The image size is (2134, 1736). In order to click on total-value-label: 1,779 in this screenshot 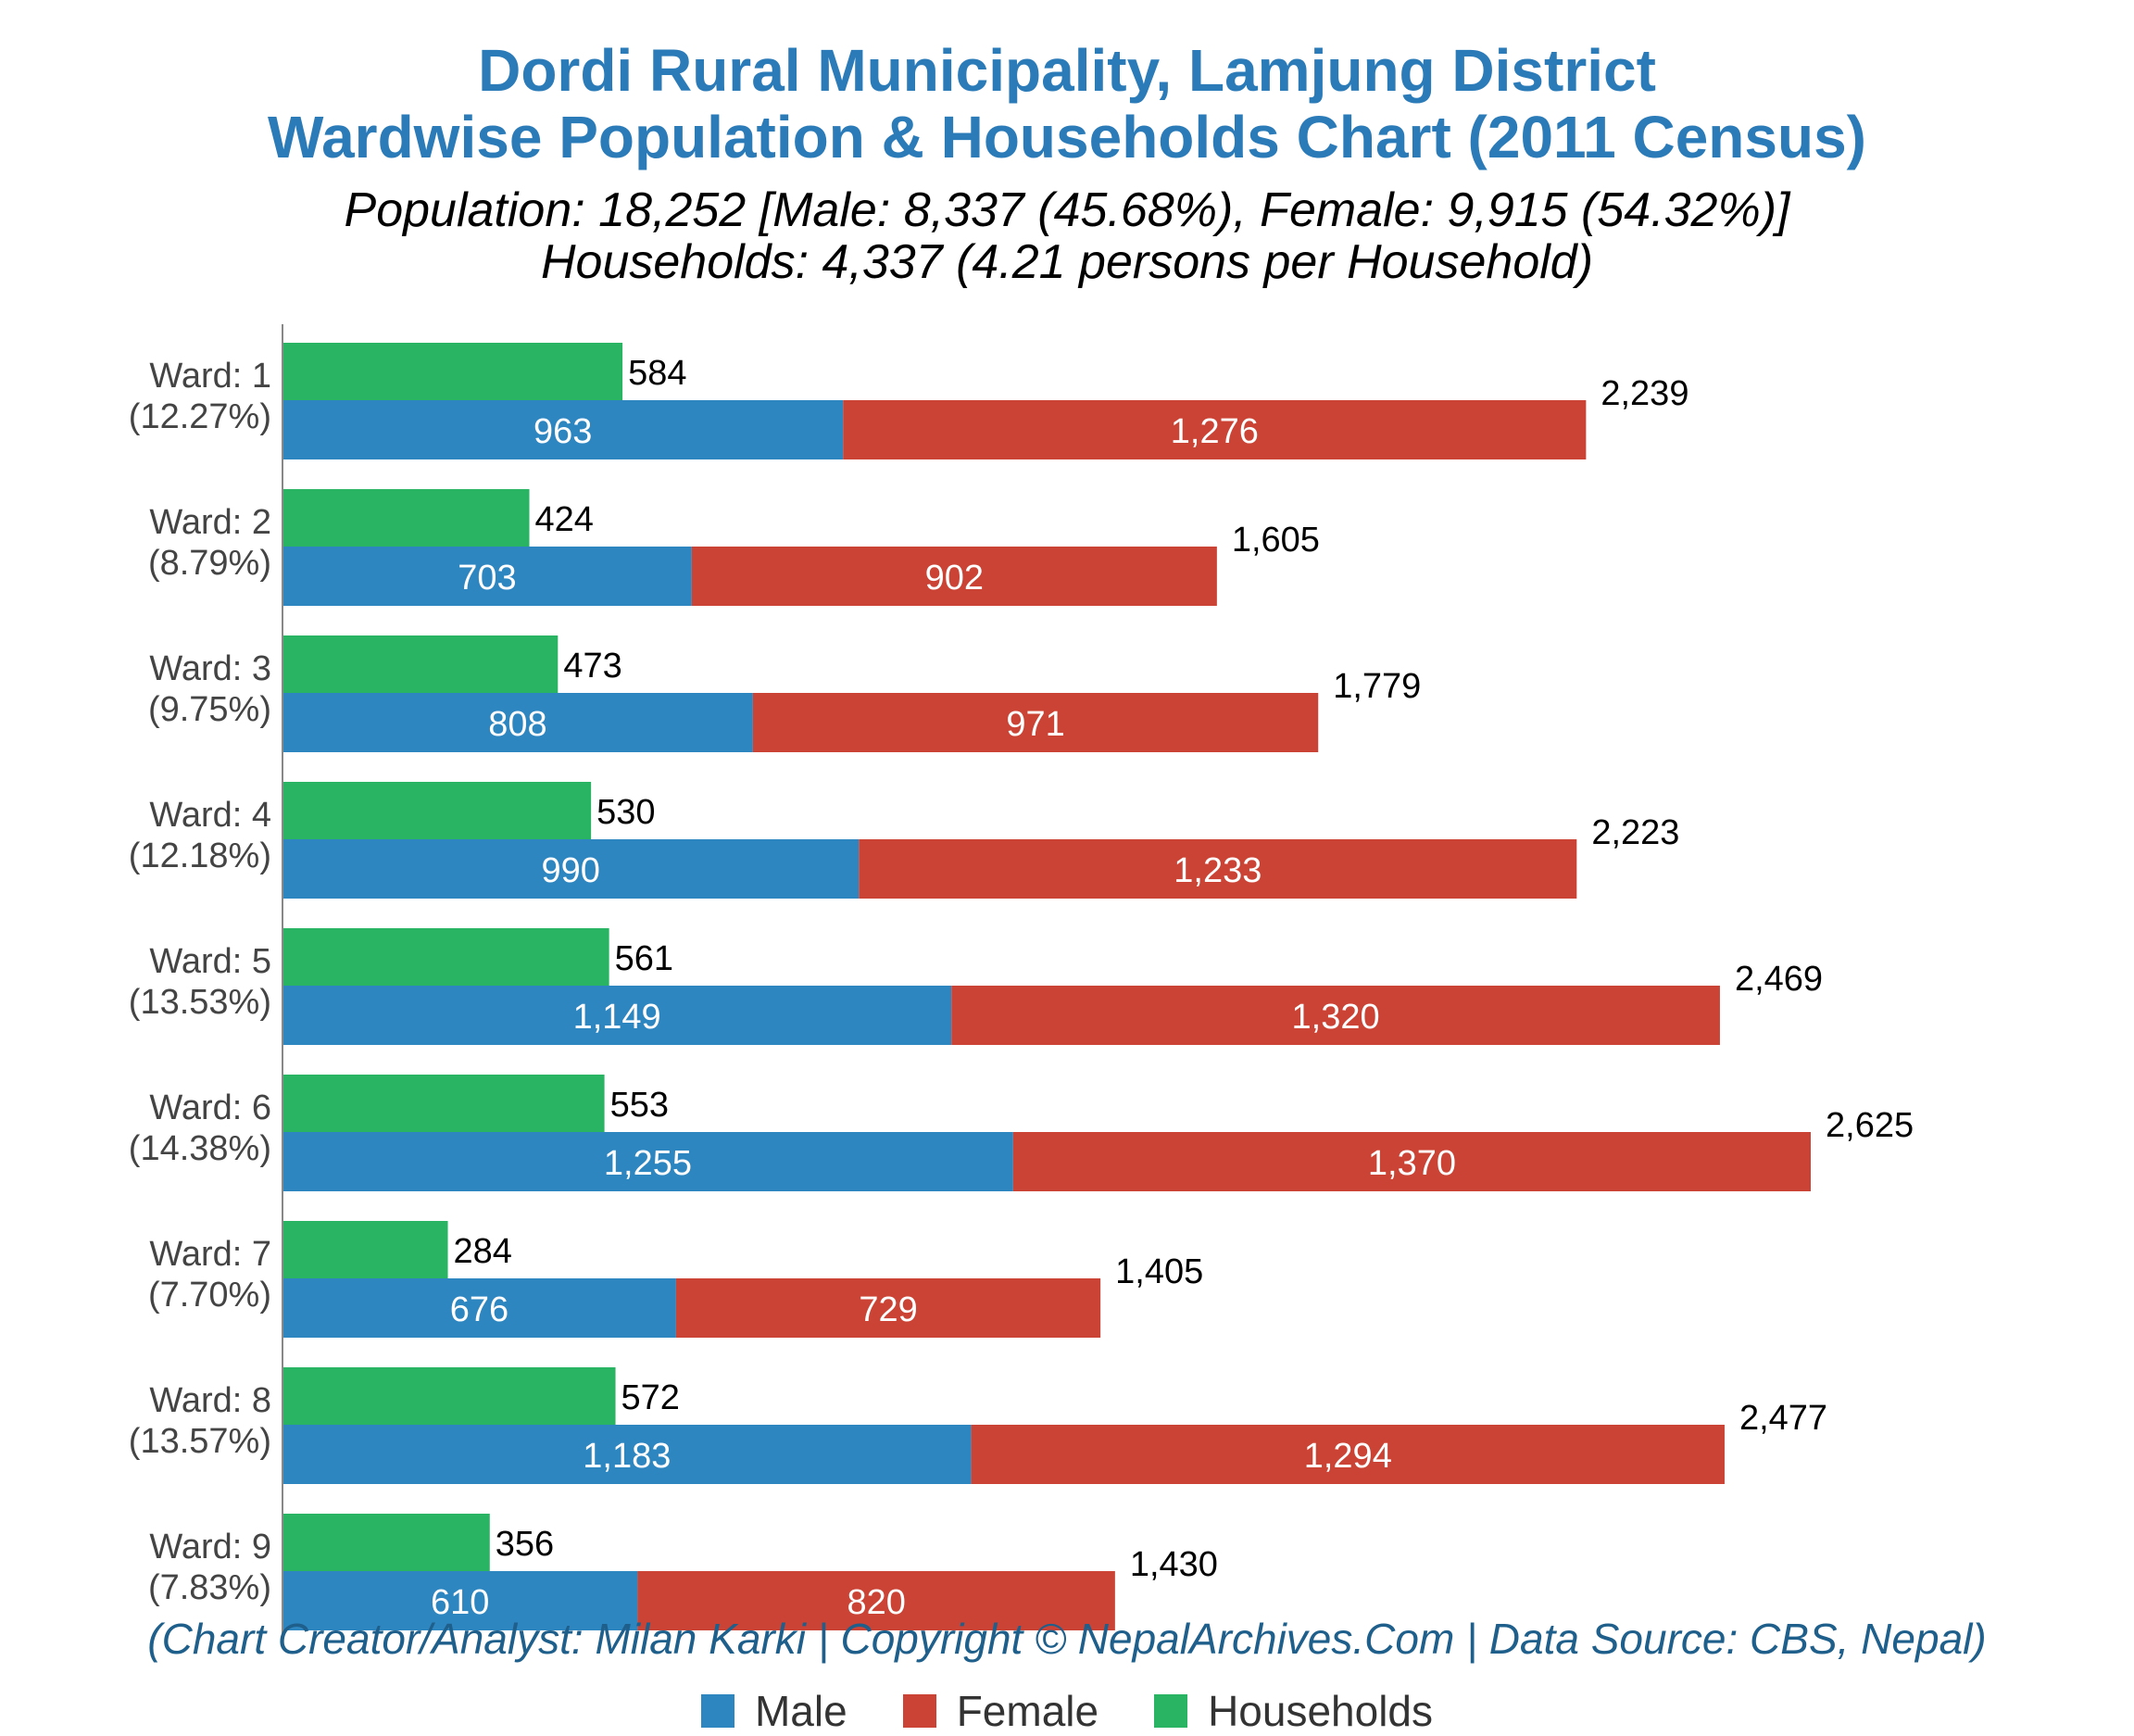, I will do `click(1377, 686)`.